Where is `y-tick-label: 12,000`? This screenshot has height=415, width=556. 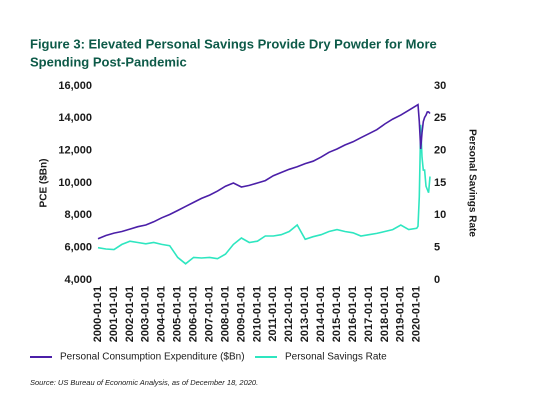
y-tick-label: 12,000 is located at coordinates (75, 151).